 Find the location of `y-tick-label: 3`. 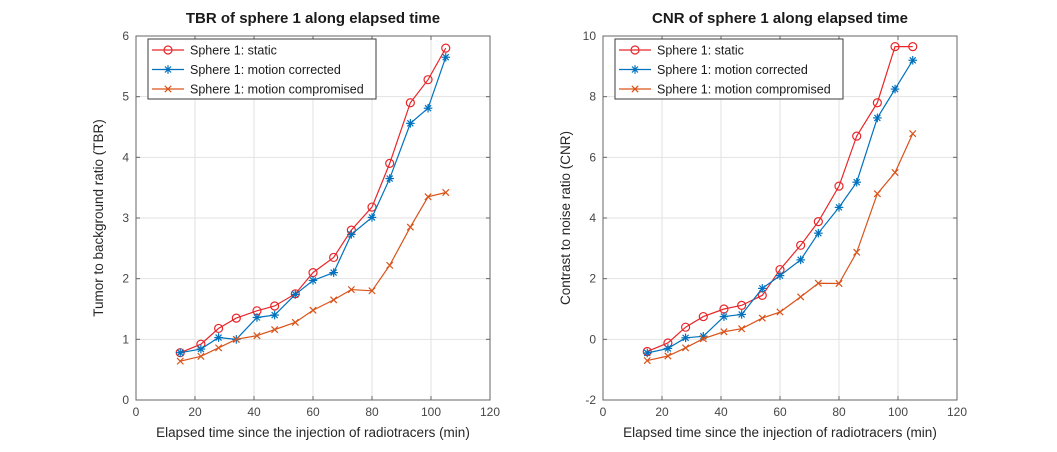

y-tick-label: 3 is located at coordinates (125, 218).